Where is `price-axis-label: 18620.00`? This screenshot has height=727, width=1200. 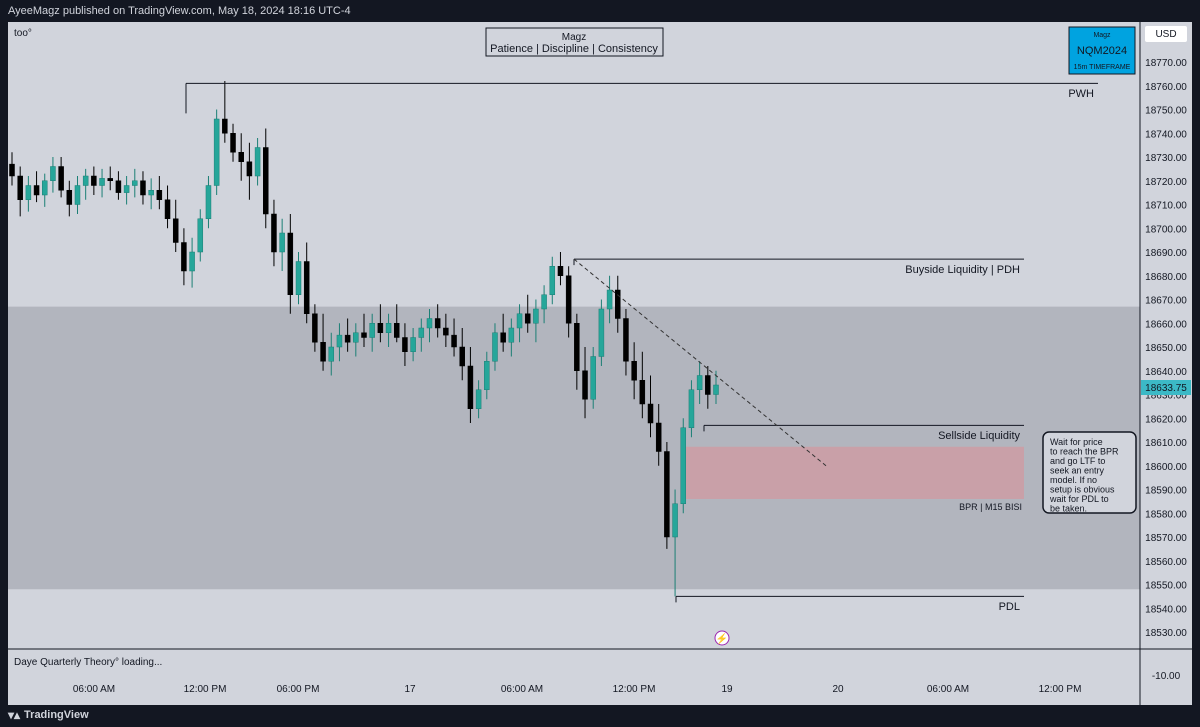
price-axis-label: 18620.00 is located at coordinates (1166, 419).